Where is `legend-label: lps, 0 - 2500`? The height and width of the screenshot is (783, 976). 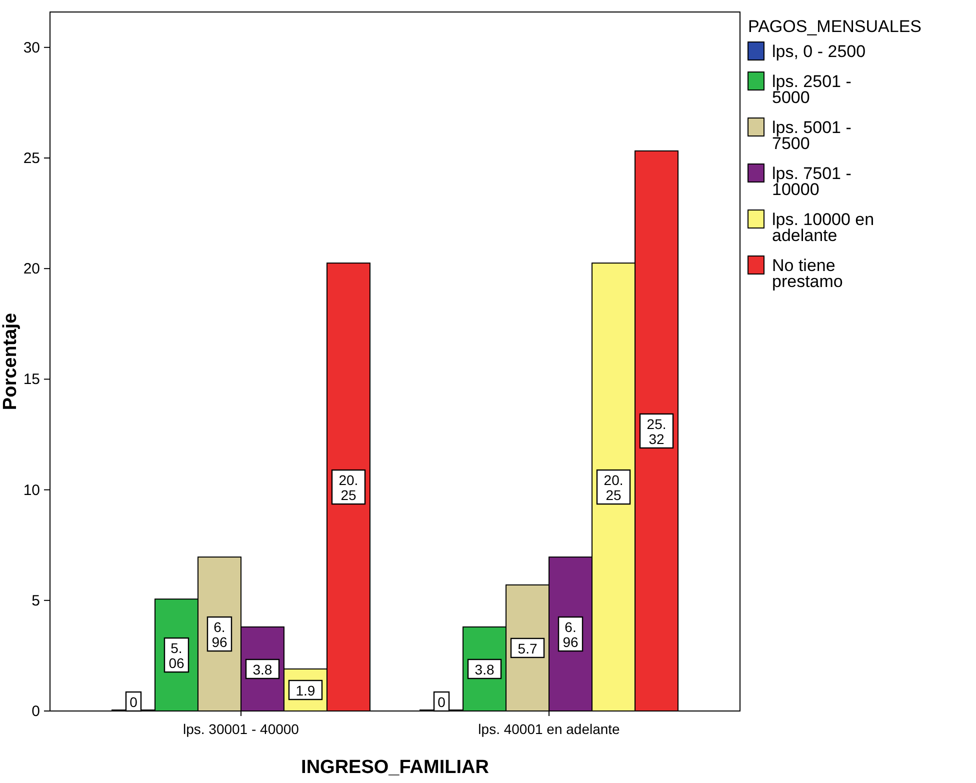 legend-label: lps, 0 - 2500 is located at coordinates (819, 51).